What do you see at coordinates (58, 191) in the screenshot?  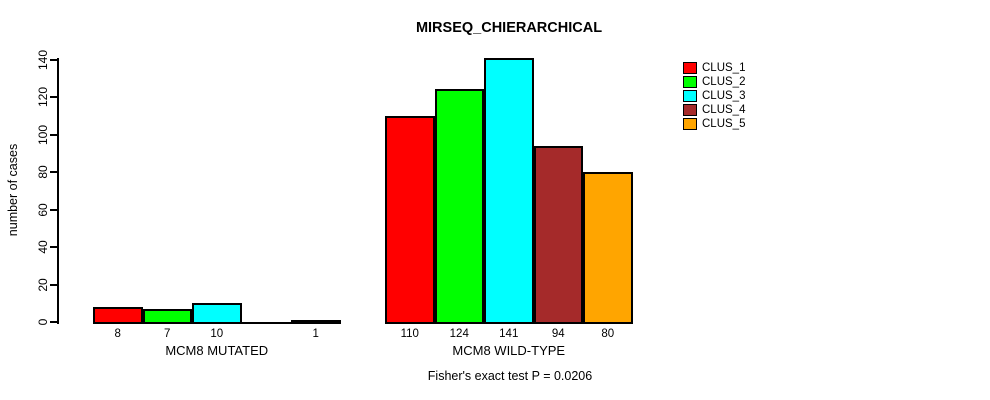 I see `y-axis-line` at bounding box center [58, 191].